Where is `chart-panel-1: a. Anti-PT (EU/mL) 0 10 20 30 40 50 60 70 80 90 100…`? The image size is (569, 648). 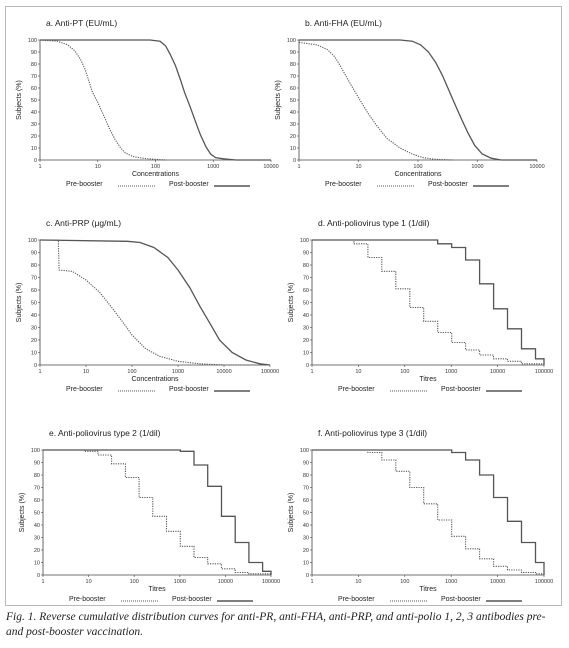
chart-panel-1: a. Anti-PT (EU/mL) 0 10 20 30 40 50 60 70 80 90 100… is located at coordinates (147, 103).